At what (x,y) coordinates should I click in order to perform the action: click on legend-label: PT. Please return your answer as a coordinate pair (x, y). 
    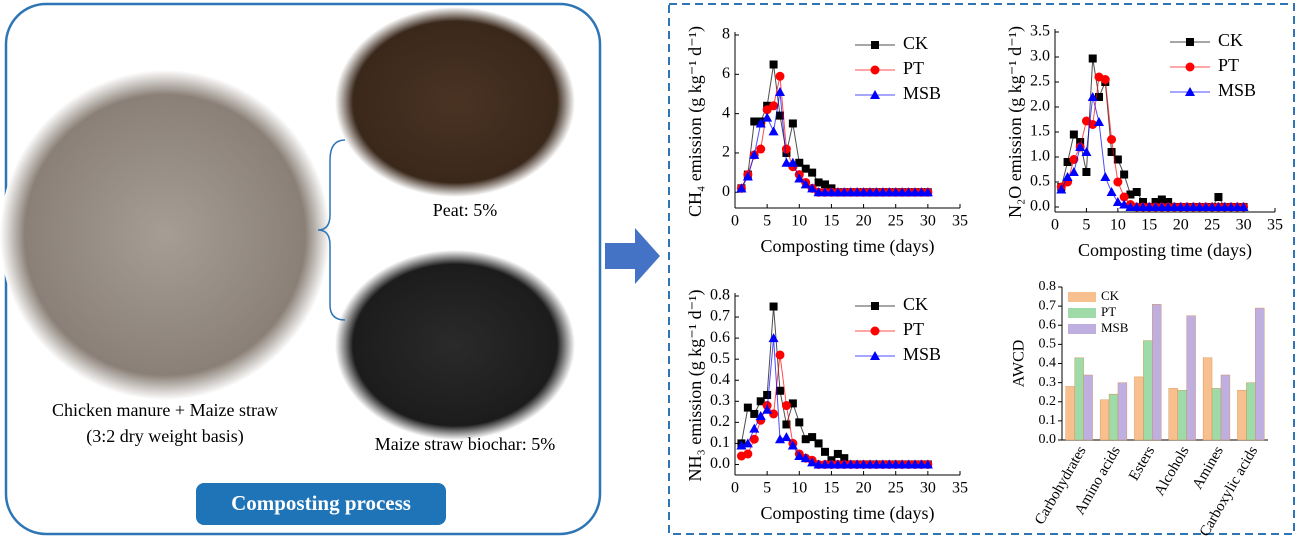
    Looking at the image, I should click on (913, 68).